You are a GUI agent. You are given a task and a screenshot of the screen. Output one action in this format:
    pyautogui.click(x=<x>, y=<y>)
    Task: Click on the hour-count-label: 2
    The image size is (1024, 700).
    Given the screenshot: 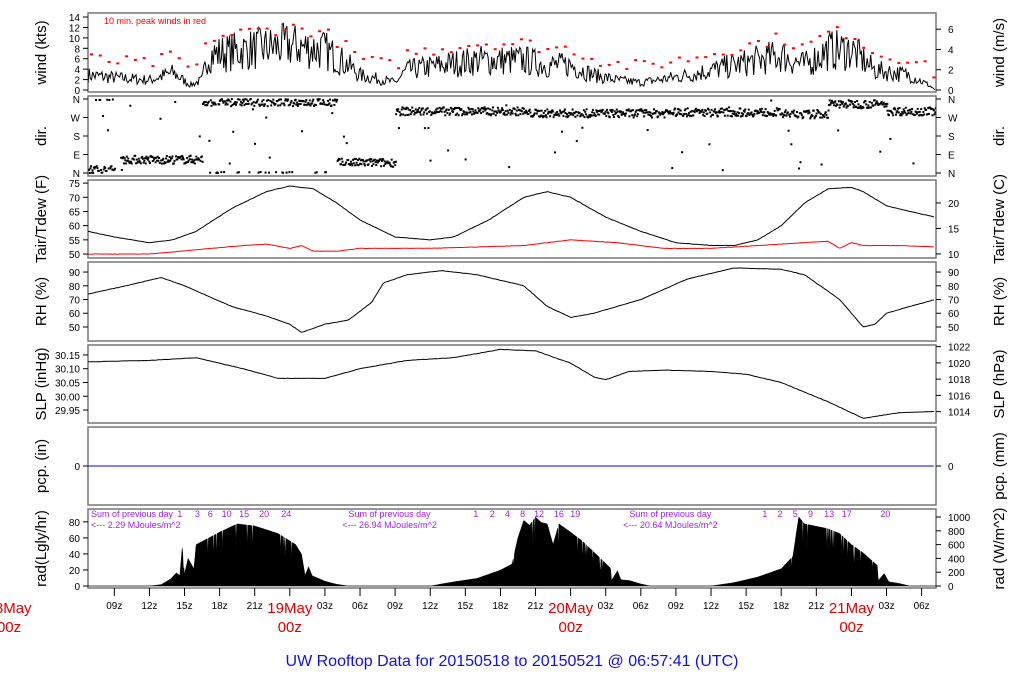 What is the action you would take?
    pyautogui.click(x=780, y=514)
    